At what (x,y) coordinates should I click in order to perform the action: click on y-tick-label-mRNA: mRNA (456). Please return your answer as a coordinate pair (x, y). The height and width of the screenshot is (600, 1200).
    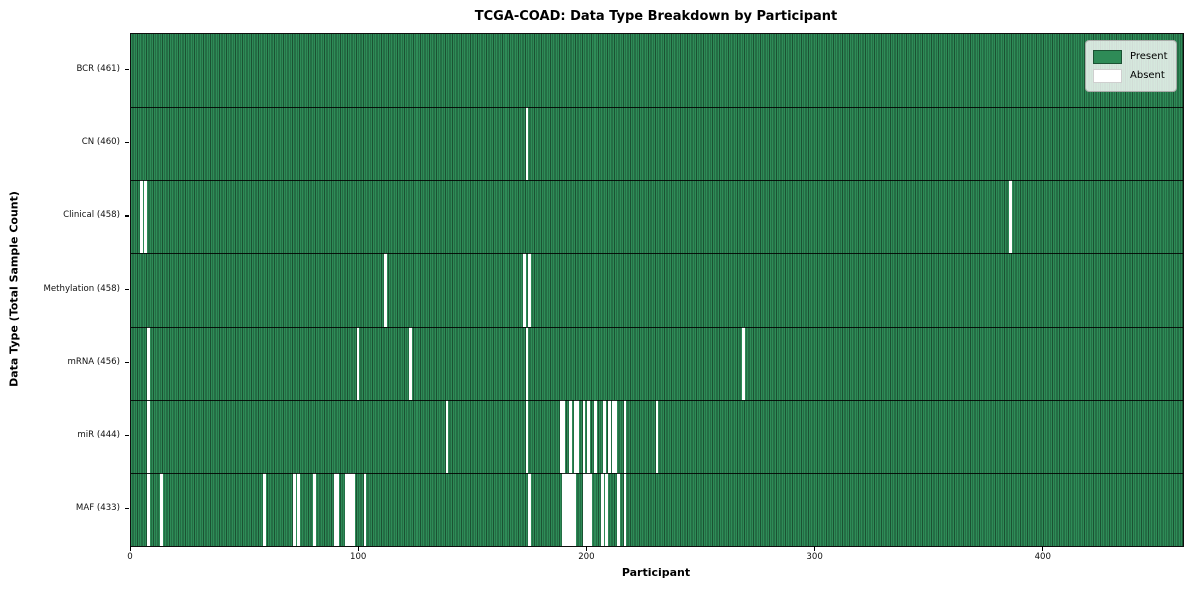
    Looking at the image, I should click on (94, 361).